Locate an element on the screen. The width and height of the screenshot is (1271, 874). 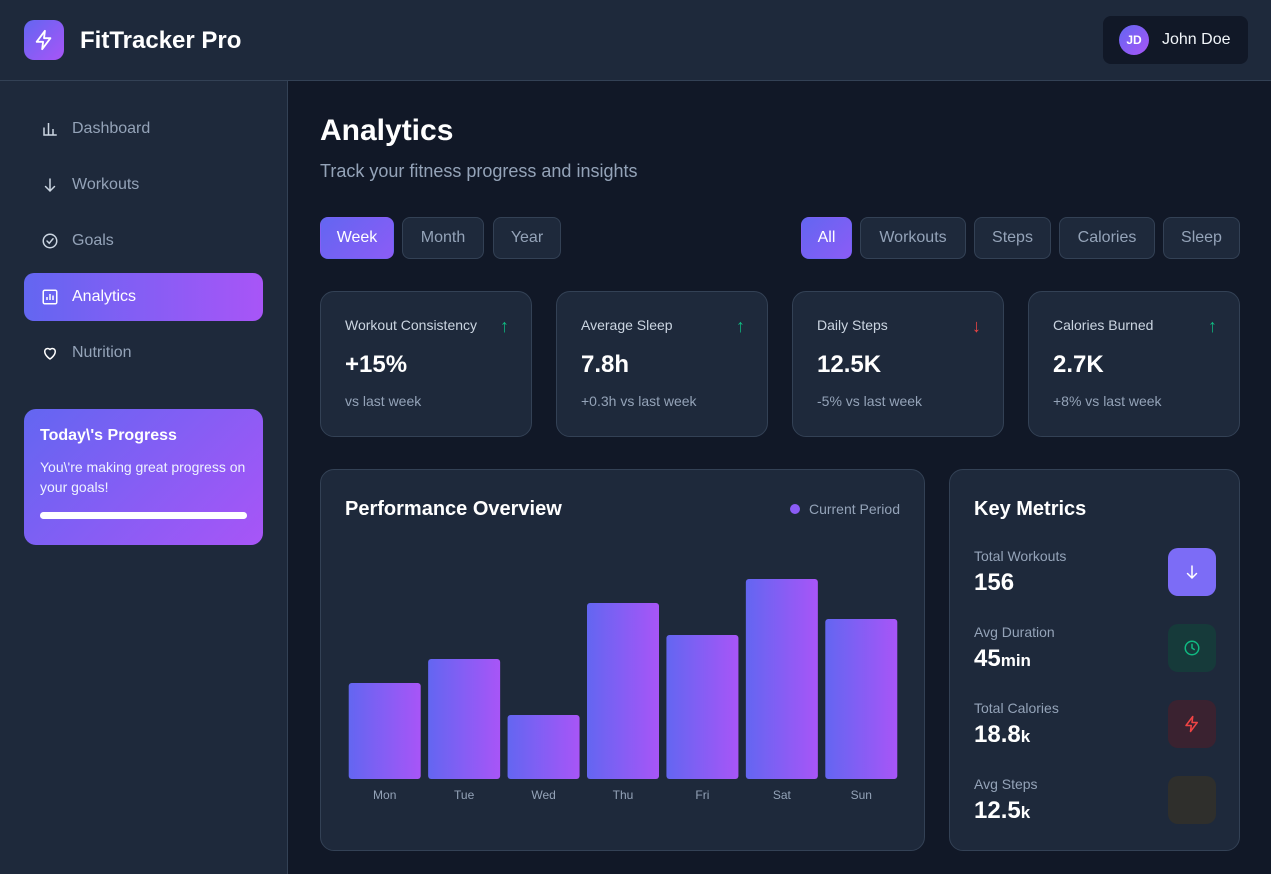
stat-value: 12.5K is located at coordinates (849, 364).